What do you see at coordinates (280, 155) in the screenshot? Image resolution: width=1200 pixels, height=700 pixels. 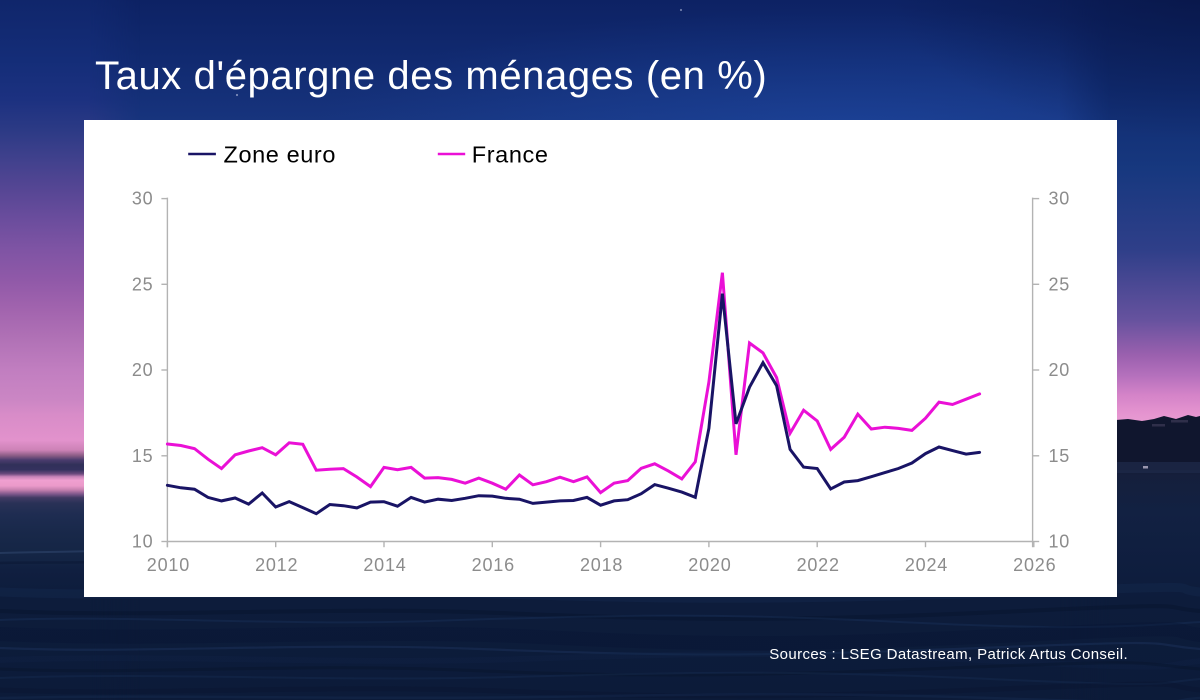 I see `svg-text: Zone euro` at bounding box center [280, 155].